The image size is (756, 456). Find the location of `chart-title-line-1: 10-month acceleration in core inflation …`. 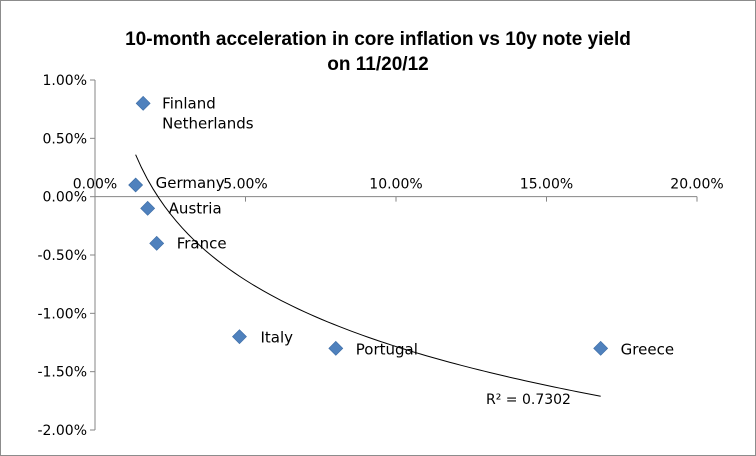

chart-title-line-1: 10-month acceleration in core inflation … is located at coordinates (378, 39).